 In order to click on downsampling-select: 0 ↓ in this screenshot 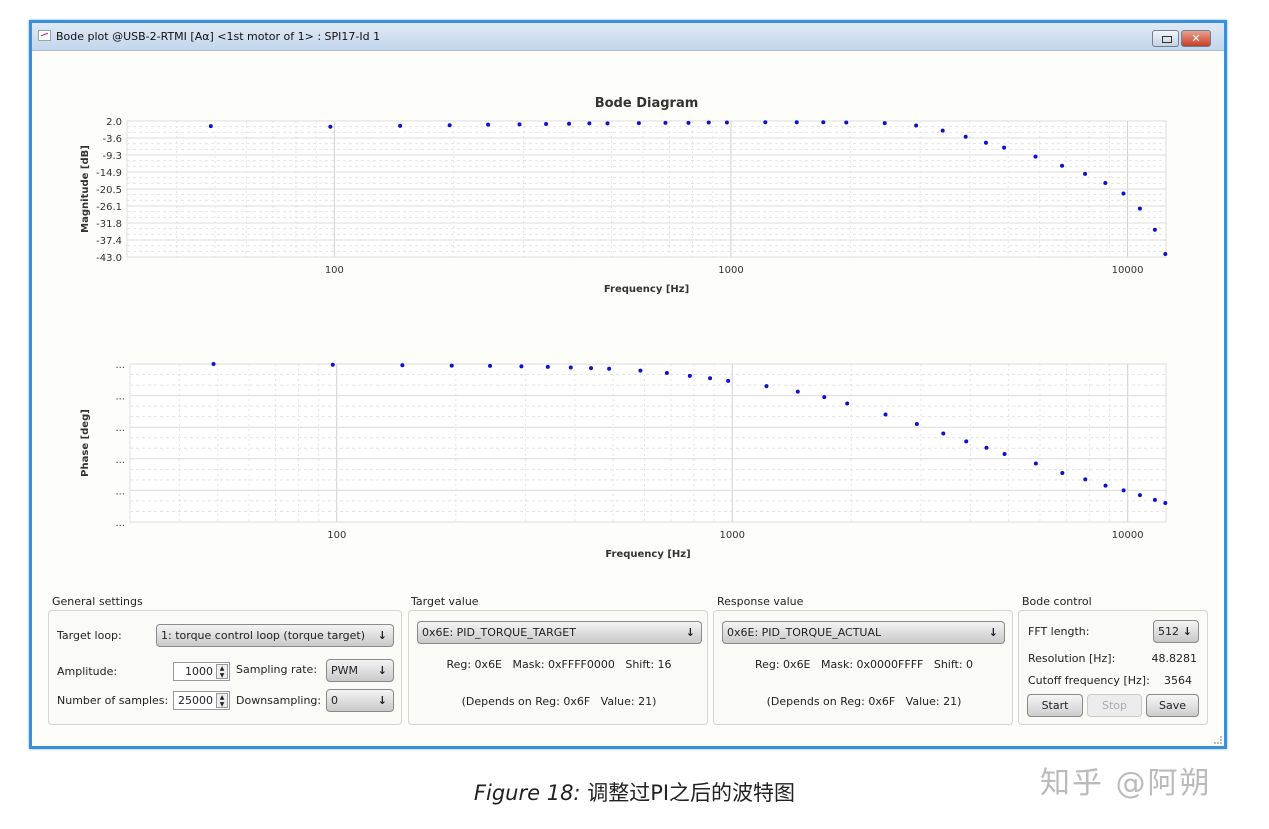, I will do `click(360, 700)`.